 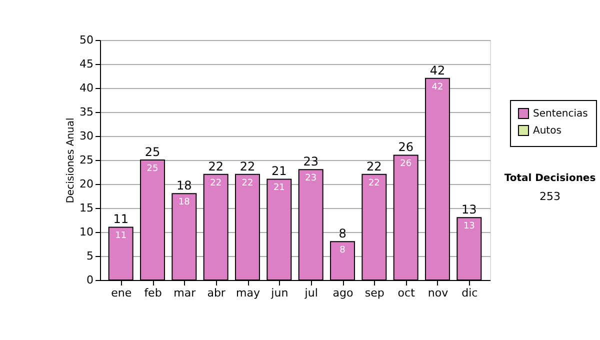 What do you see at coordinates (438, 293) in the screenshot?
I see `x-tick-label: nov` at bounding box center [438, 293].